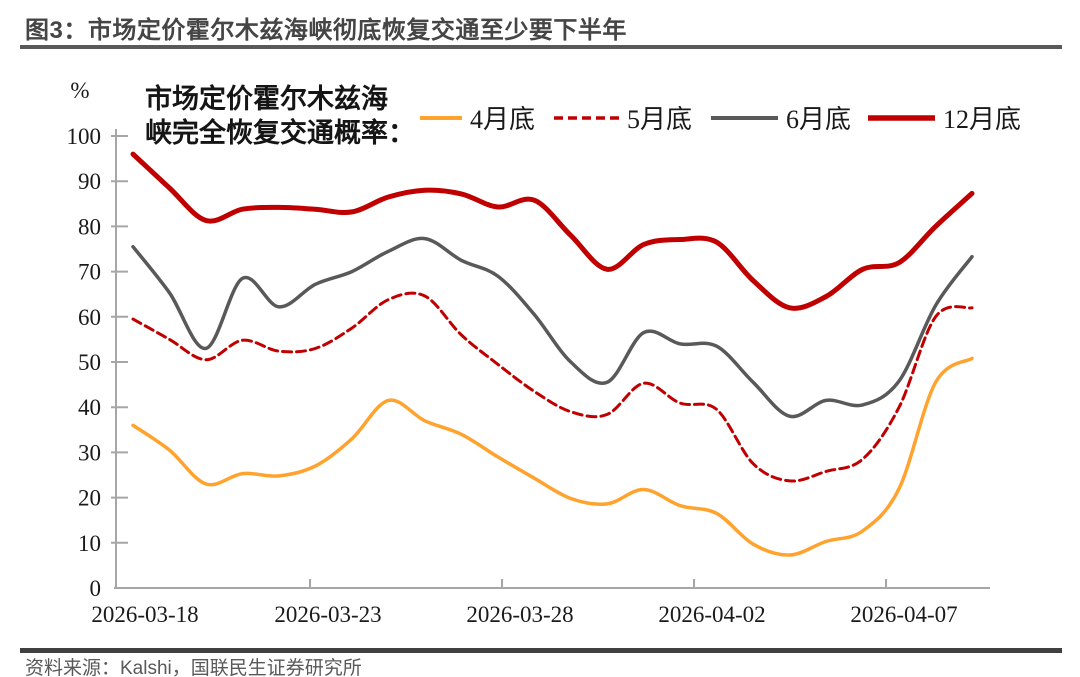  I want to click on legend-label-may-end: 5月底, so click(659, 119).